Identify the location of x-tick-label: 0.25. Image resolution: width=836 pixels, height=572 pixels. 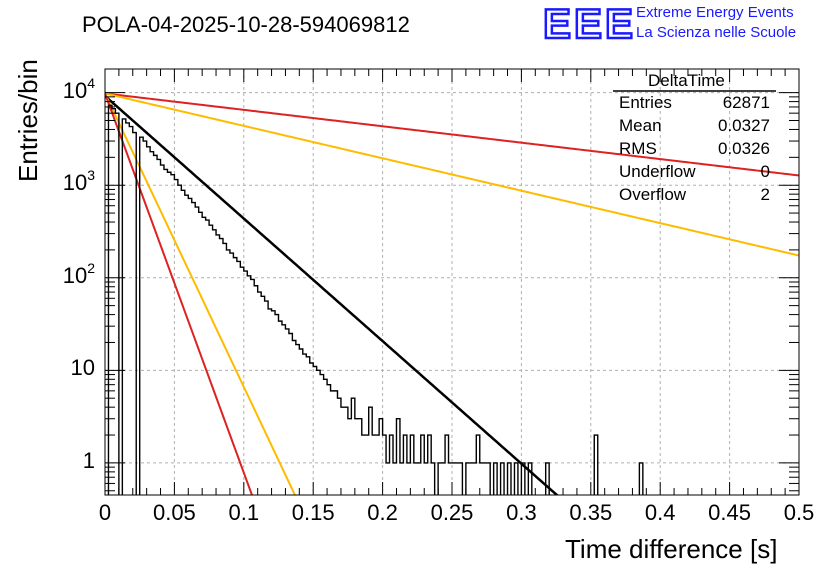
(452, 512).